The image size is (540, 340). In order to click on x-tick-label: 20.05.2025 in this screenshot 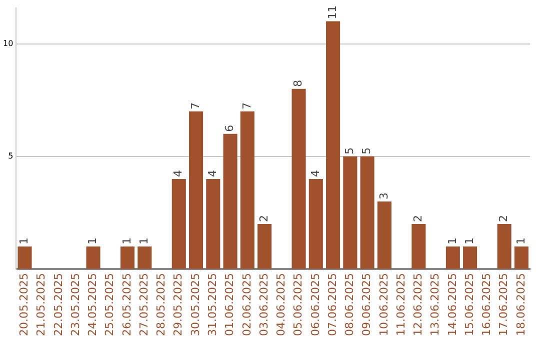, I will do `click(24, 304)`.